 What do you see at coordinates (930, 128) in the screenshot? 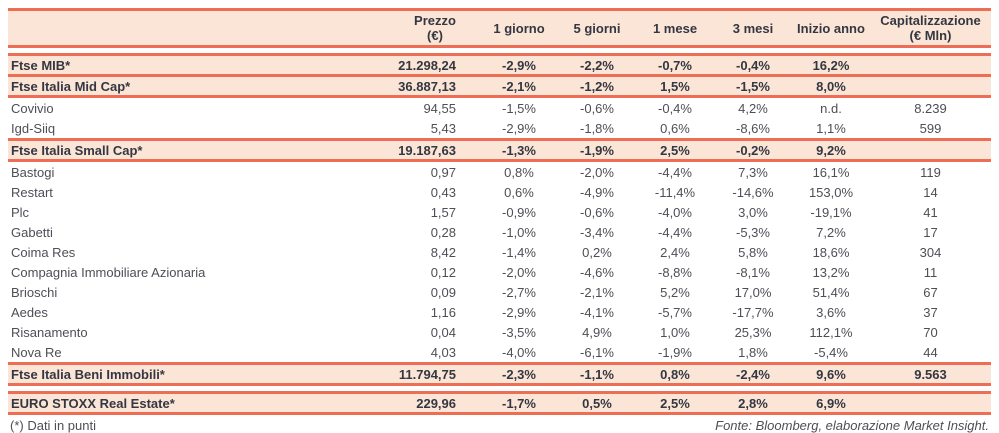
I see `cell-capitalizzazione: 599` at bounding box center [930, 128].